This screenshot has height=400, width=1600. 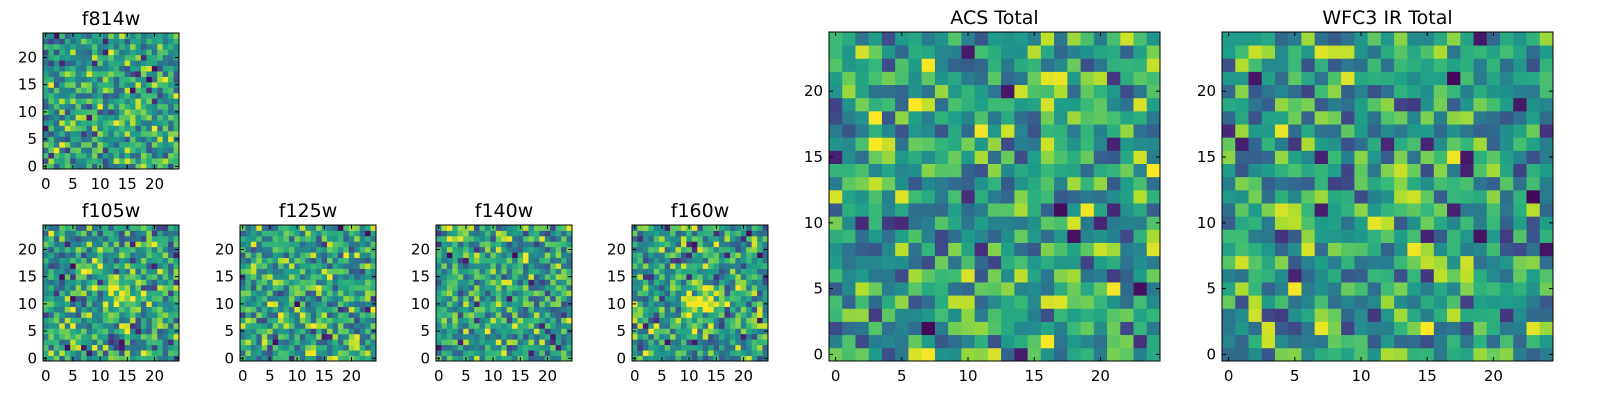 What do you see at coordinates (32, 358) in the screenshot?
I see `y-tick-label: 0` at bounding box center [32, 358].